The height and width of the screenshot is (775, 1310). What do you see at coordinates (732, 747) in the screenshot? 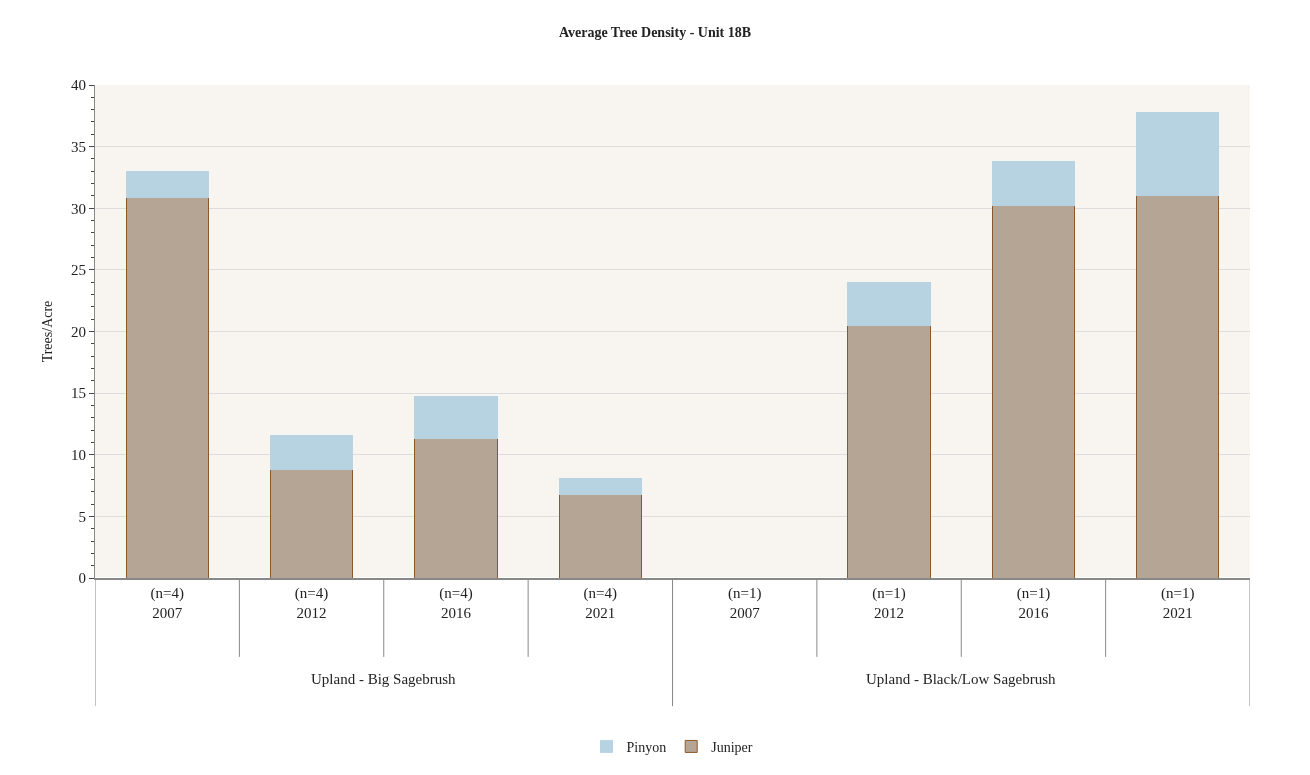
I see `legend-label: Juniper` at bounding box center [732, 747].